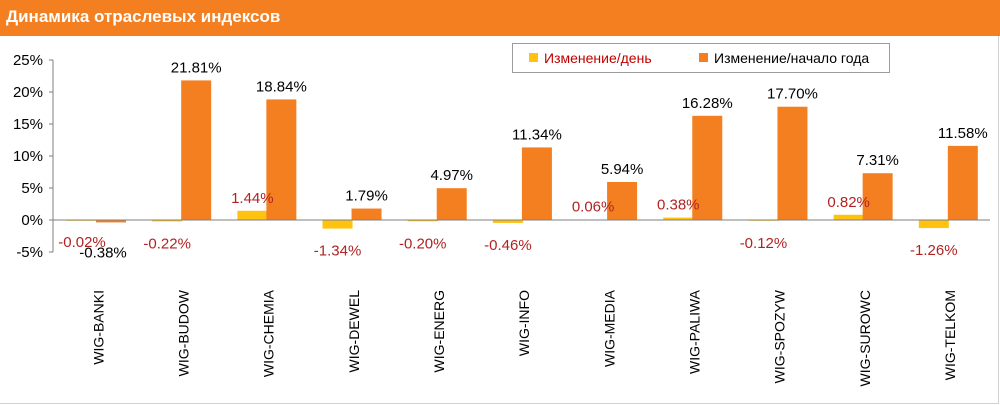  I want to click on data-label-day: 0.06%, so click(593, 207).